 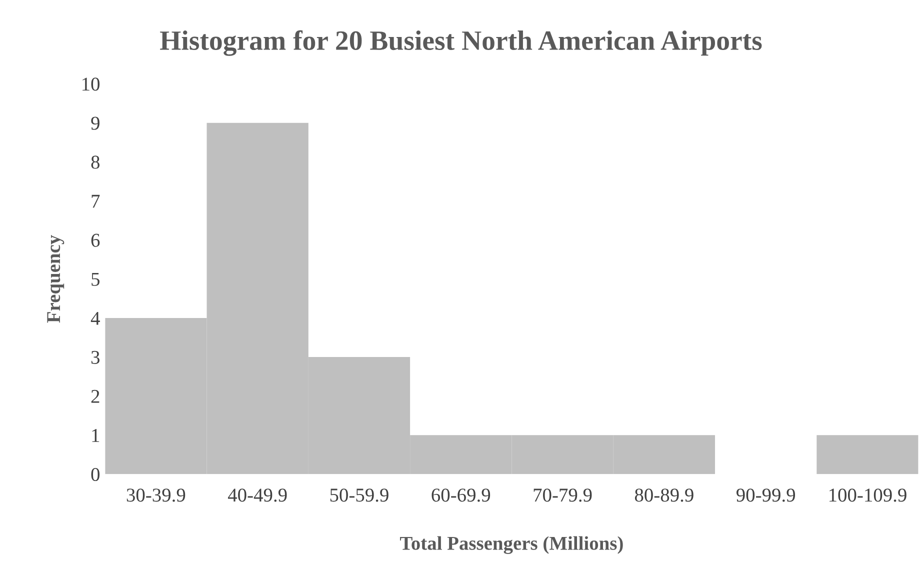 I want to click on y-tick-label: 5, so click(x=96, y=279).